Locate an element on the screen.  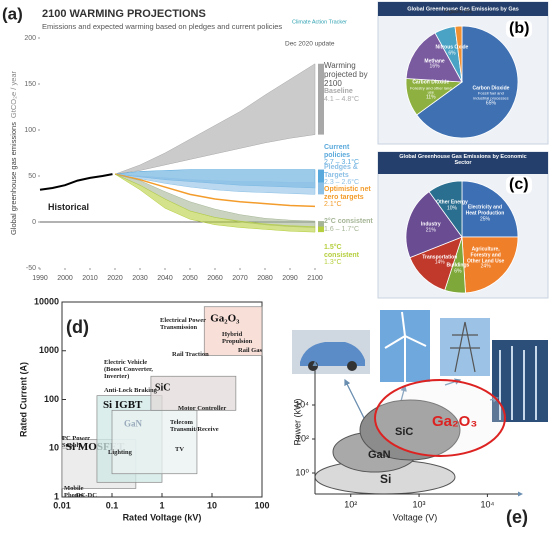
slice-name: Agriculture, Forestry and Other Land Use is located at coordinates (486, 255).